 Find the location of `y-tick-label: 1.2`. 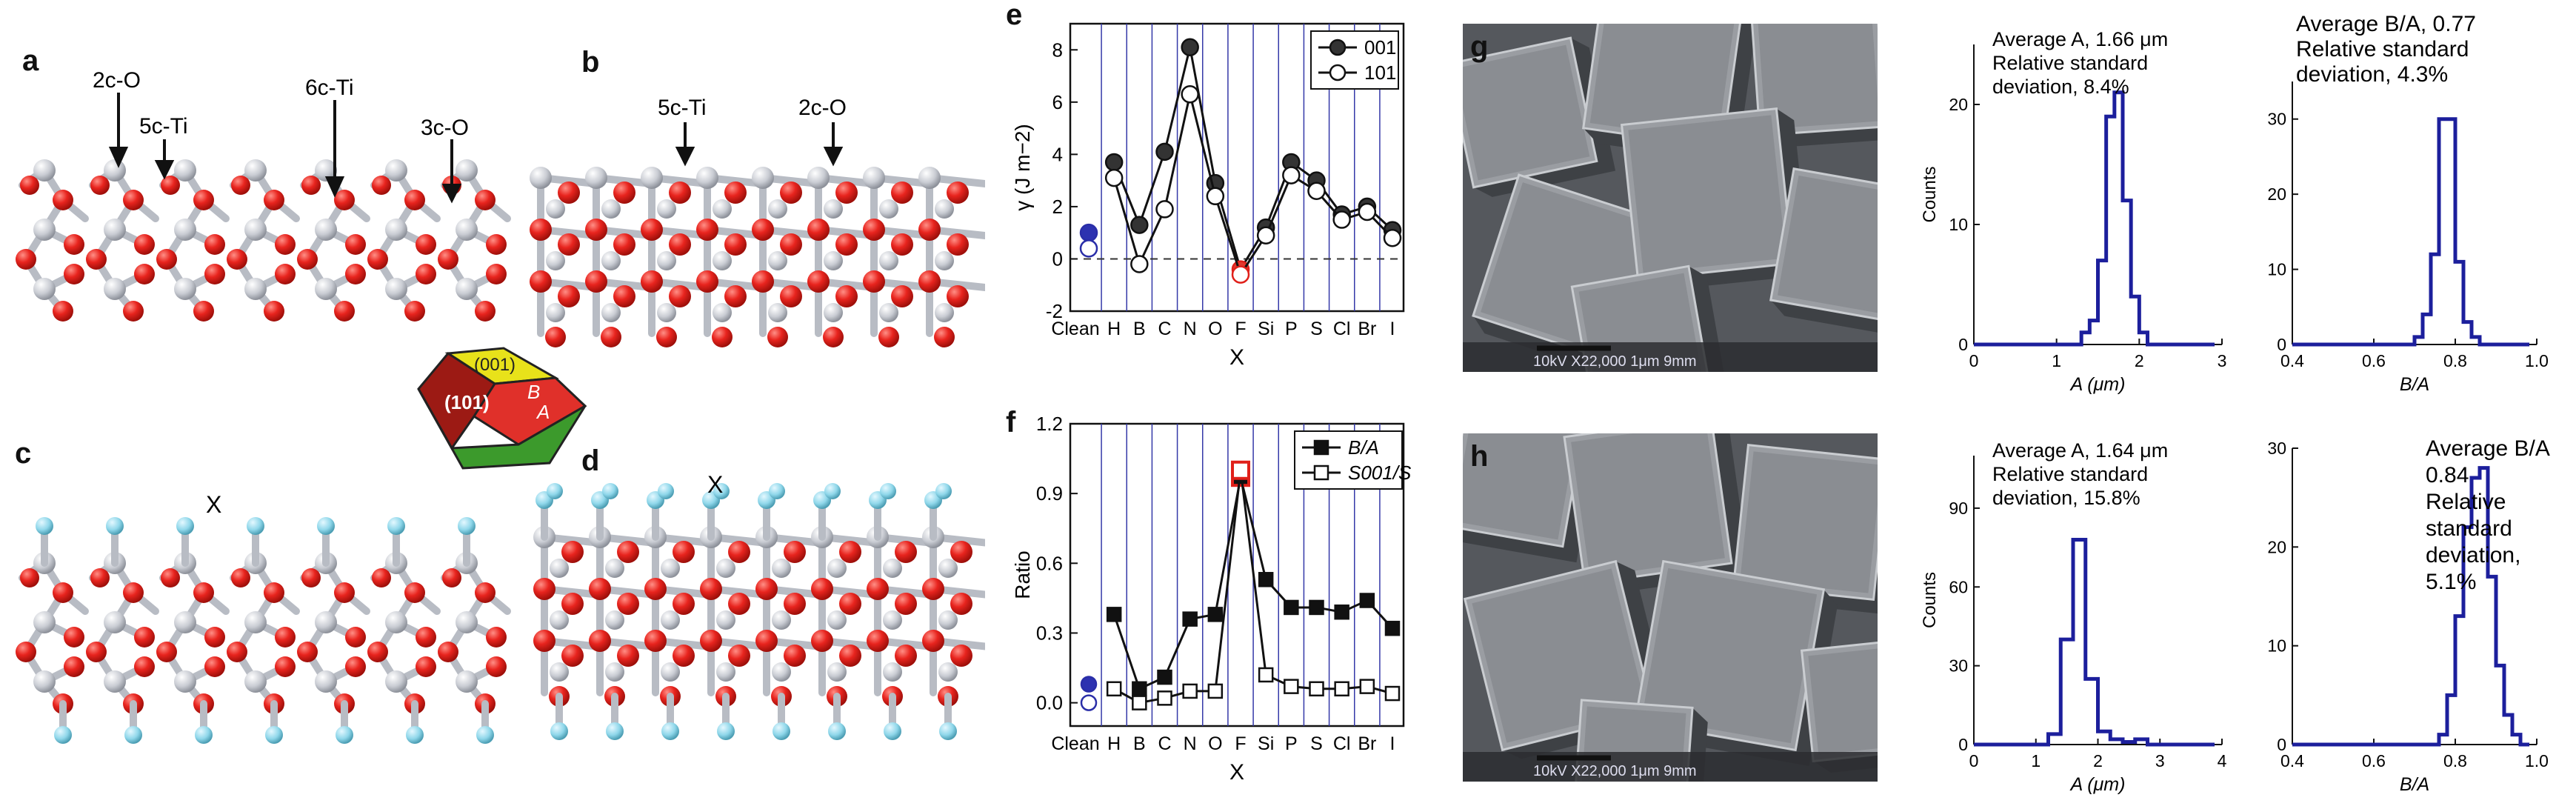

y-tick-label: 1.2 is located at coordinates (1049, 425).